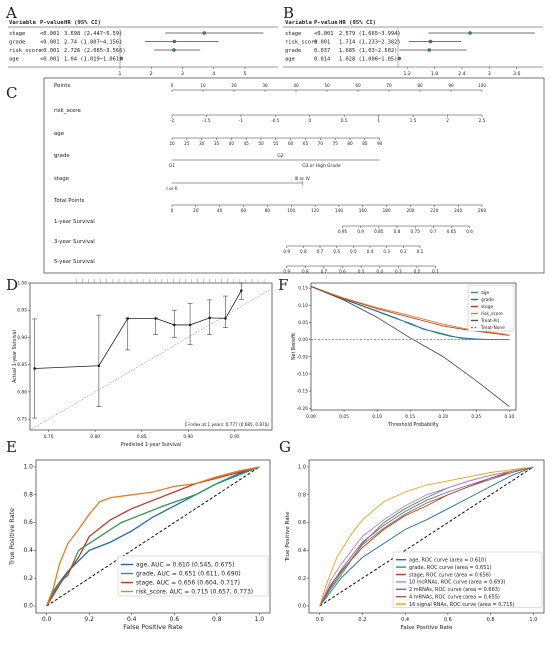 Image resolution: width=550 pixels, height=645 pixels. Describe the element at coordinates (303, 392) in the screenshot. I see `y-tick-label: -0.15` at that location.